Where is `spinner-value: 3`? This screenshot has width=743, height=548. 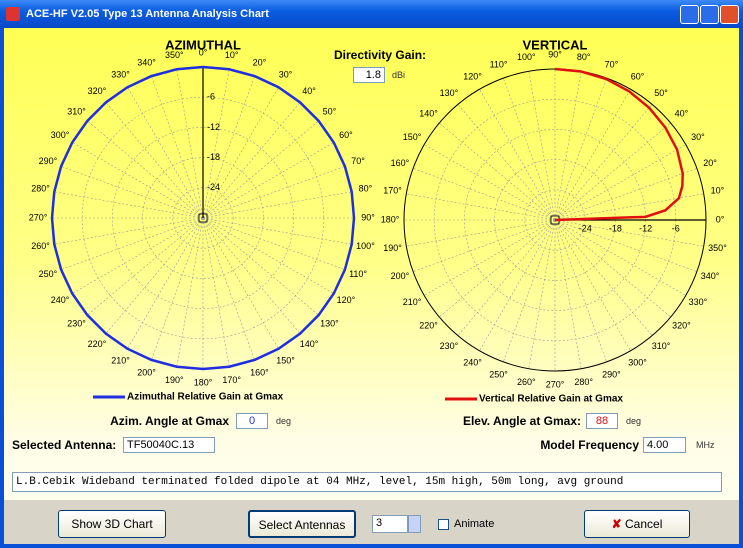
spinner-value: 3 is located at coordinates (390, 524).